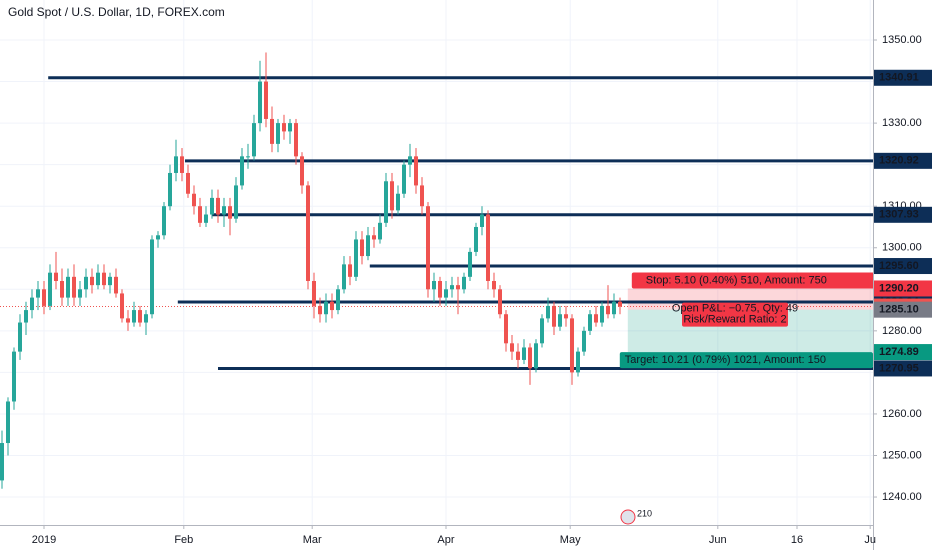  Describe the element at coordinates (183, 540) in the screenshot. I see `x-tick-label: Feb` at that location.